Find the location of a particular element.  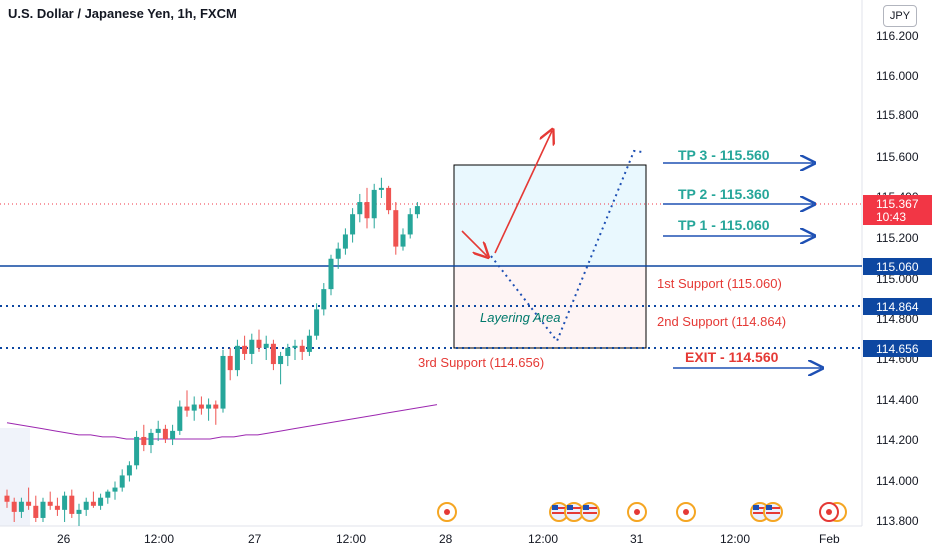

tp3-label: TP 3 - 115.560 is located at coordinates (724, 155).